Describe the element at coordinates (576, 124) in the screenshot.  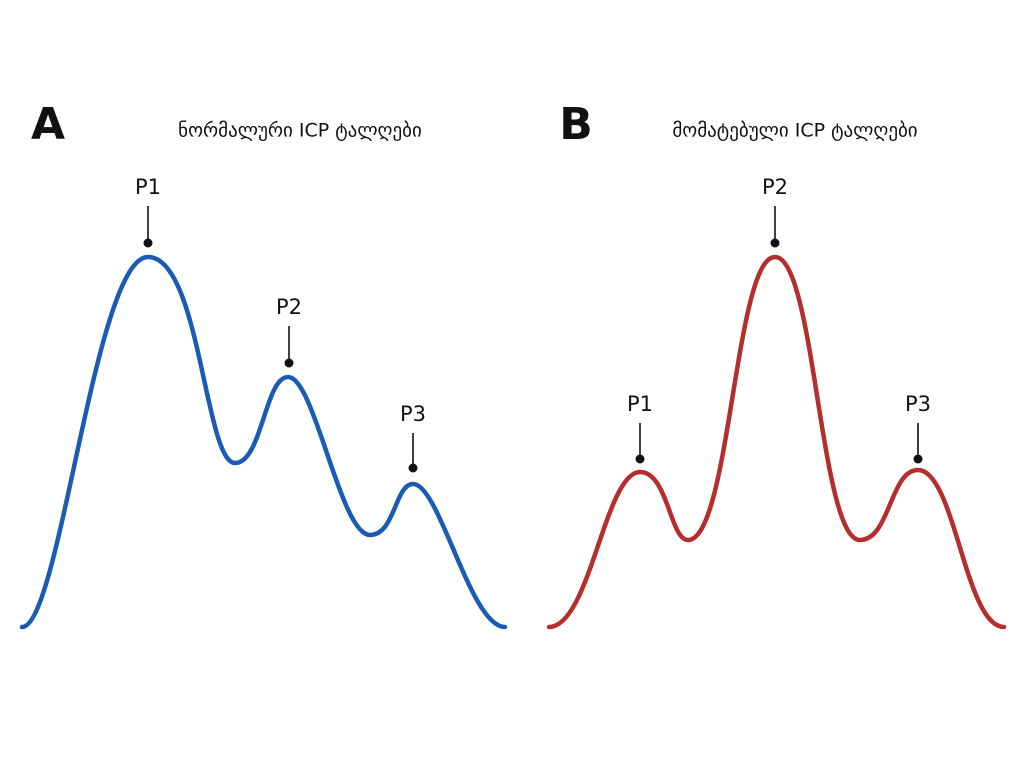
I see `panel-letter: B` at that location.